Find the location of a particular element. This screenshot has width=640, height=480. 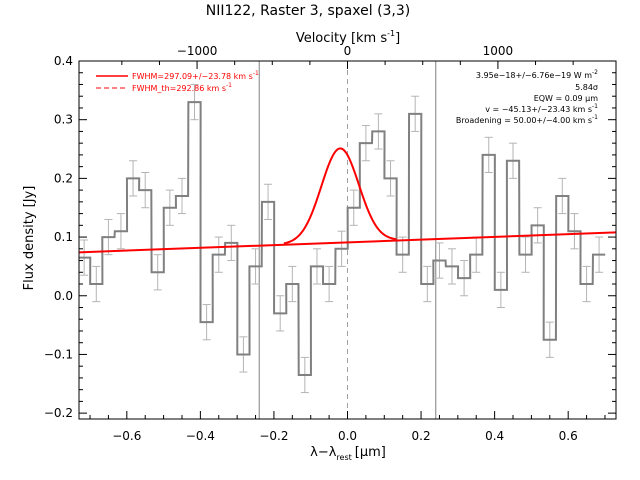

annotation-flux: 3.95e−18+/−6.76e−19 W m-2 is located at coordinates (537, 74).